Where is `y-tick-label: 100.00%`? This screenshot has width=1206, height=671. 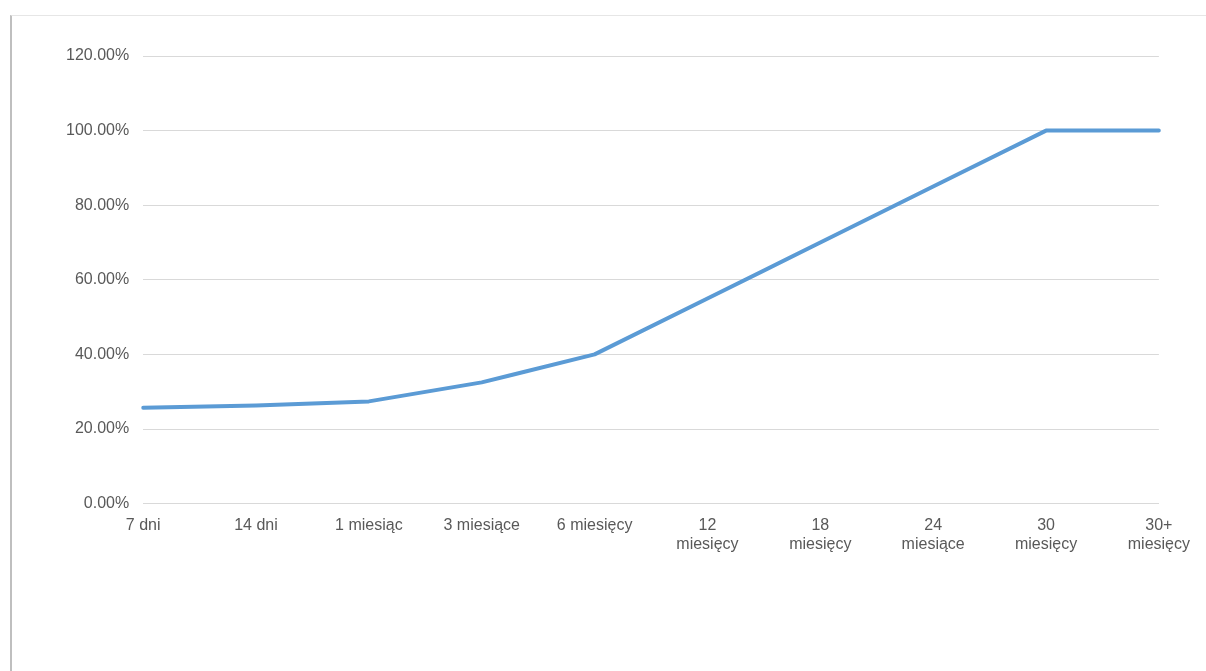
y-tick-label: 100.00% is located at coordinates (97, 130).